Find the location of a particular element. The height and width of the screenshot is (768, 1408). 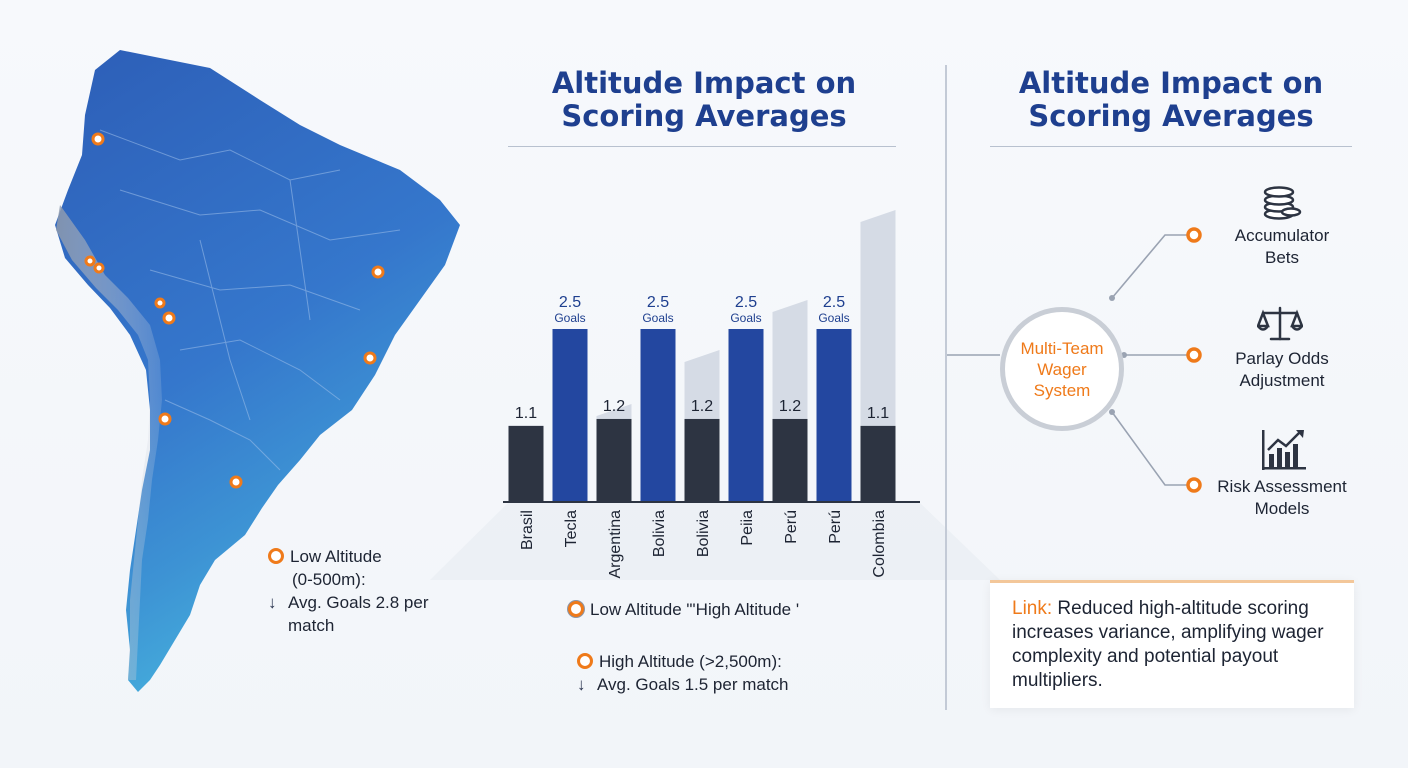

diagram-title: Altitude Impact on Scoring Averages is located at coordinates (1171, 99).